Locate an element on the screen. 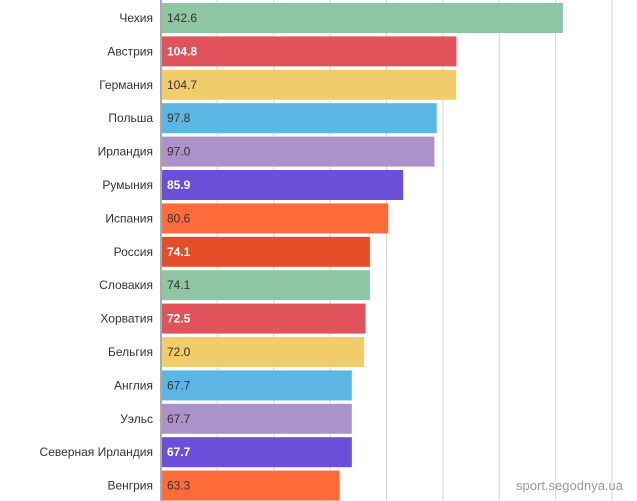  value-label: 104.8 is located at coordinates (182, 51).